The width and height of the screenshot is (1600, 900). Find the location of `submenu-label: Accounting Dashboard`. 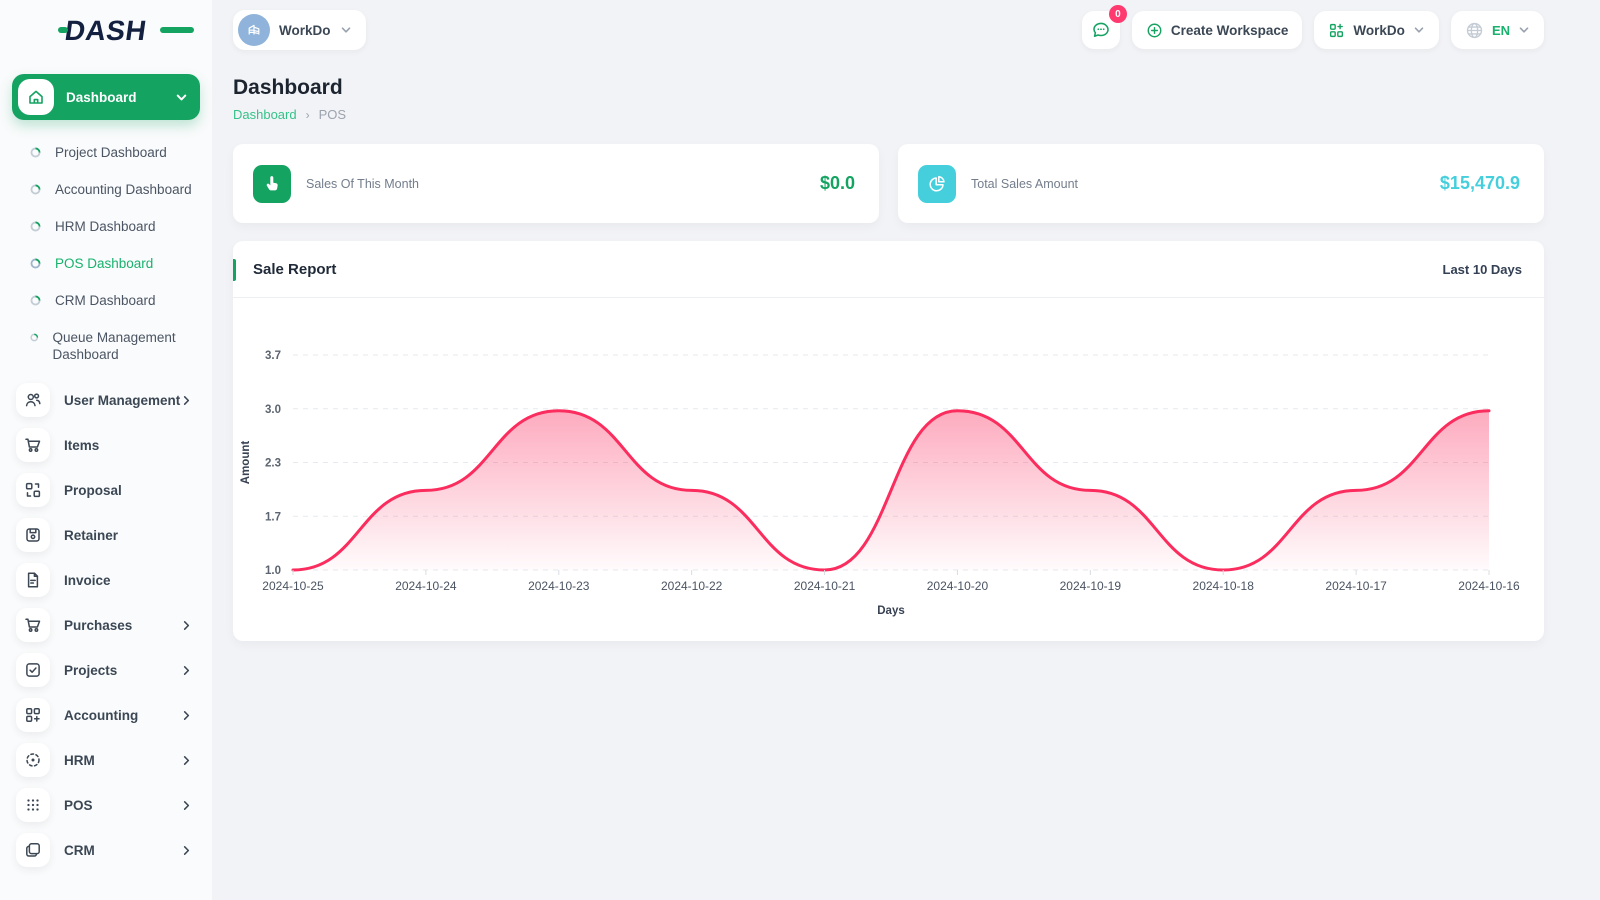

submenu-label: Accounting Dashboard is located at coordinates (123, 189).